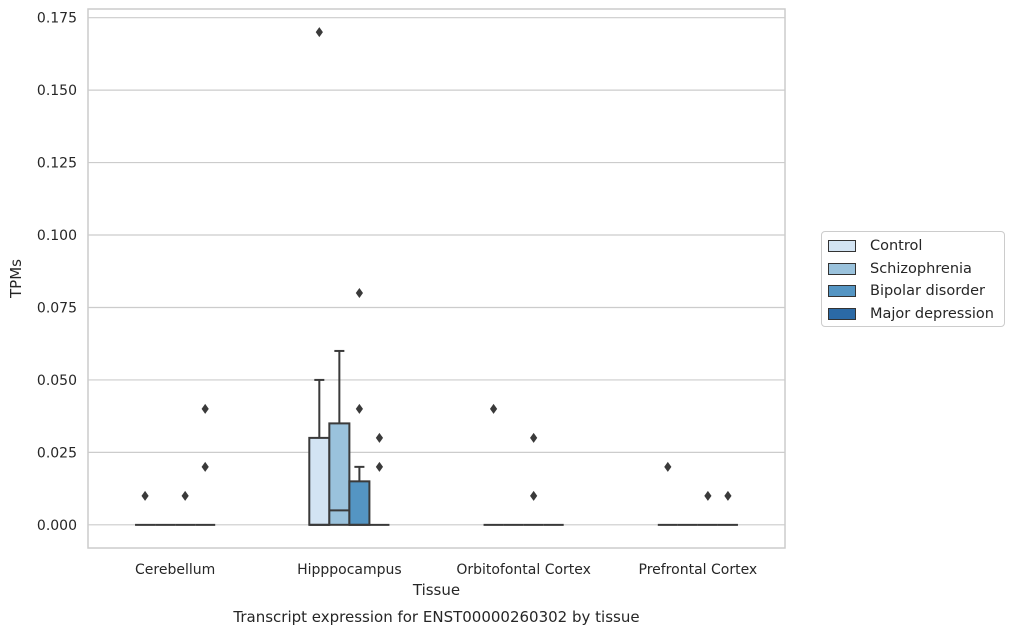 The height and width of the screenshot is (634, 1017). I want to click on y-tick-label-5: 0.125, so click(57, 164).